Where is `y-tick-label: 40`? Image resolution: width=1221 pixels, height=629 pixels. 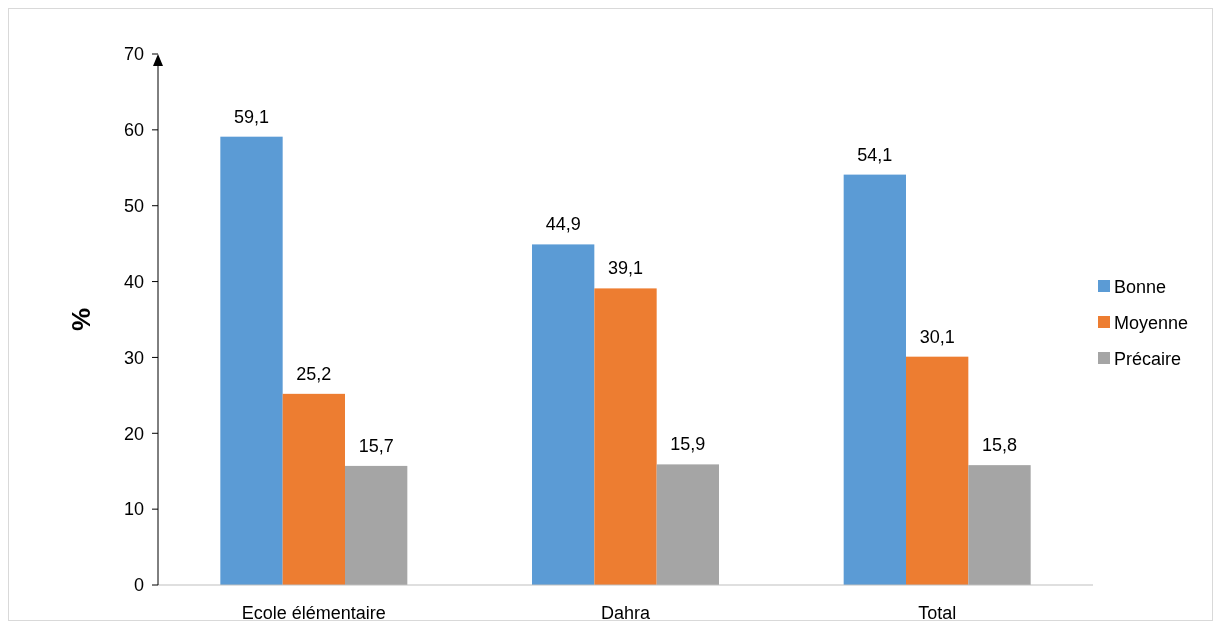 y-tick-label: 40 is located at coordinates (133, 281).